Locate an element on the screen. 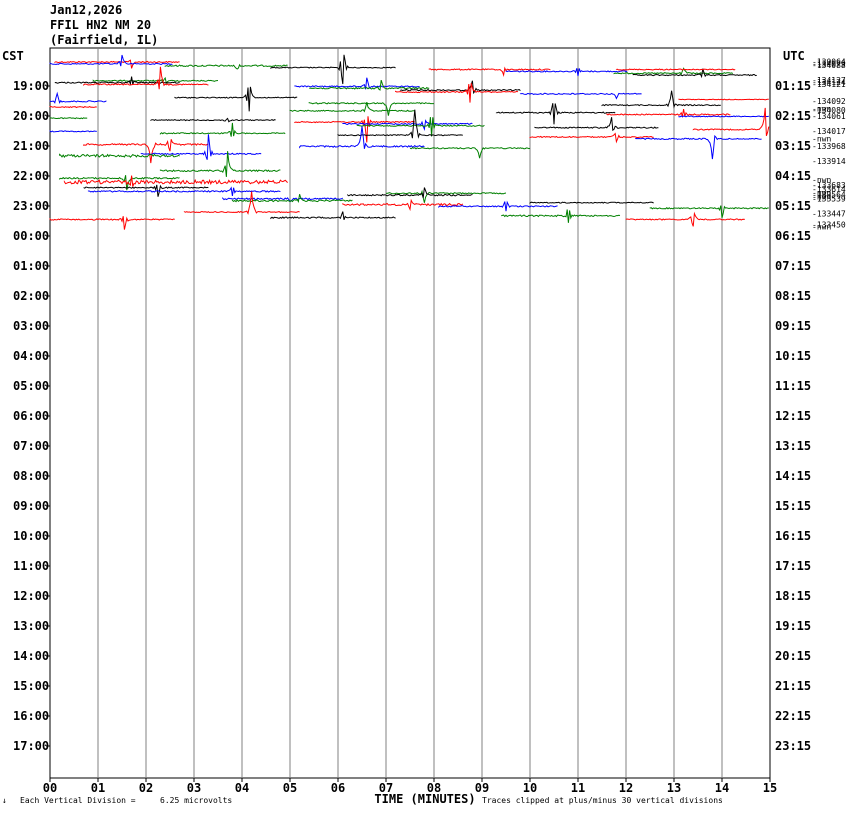 This screenshot has height=814, width=850. right-annotation: -134092 is located at coordinates (829, 101).